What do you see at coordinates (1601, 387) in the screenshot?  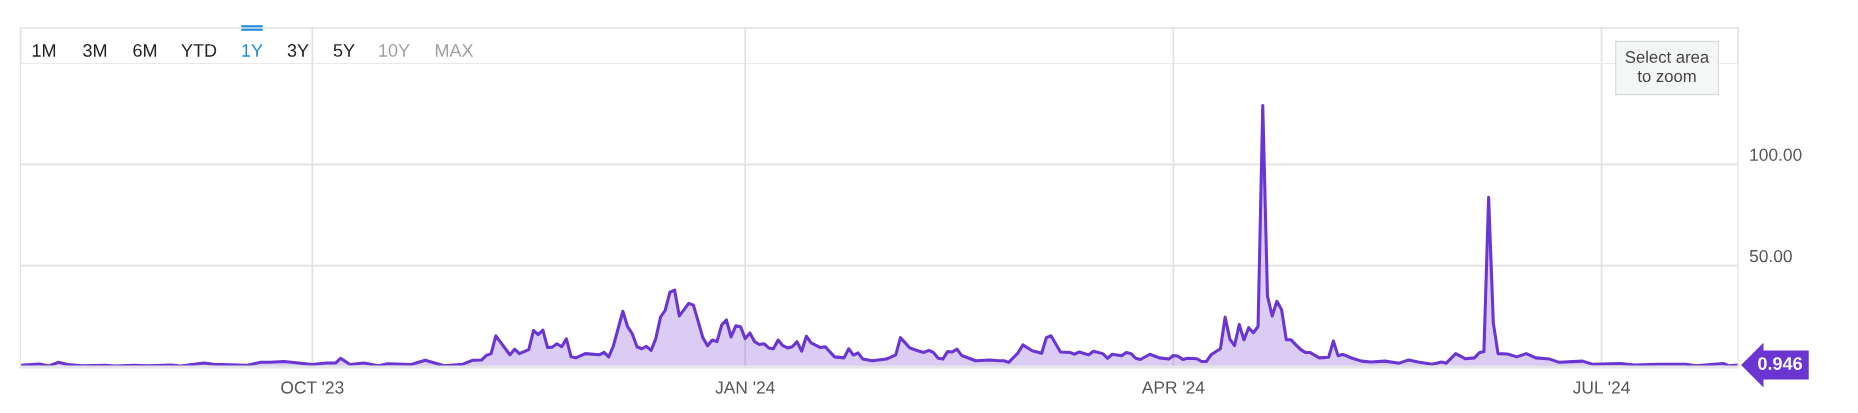 I see `x-tick-label: JUL '24` at bounding box center [1601, 387].